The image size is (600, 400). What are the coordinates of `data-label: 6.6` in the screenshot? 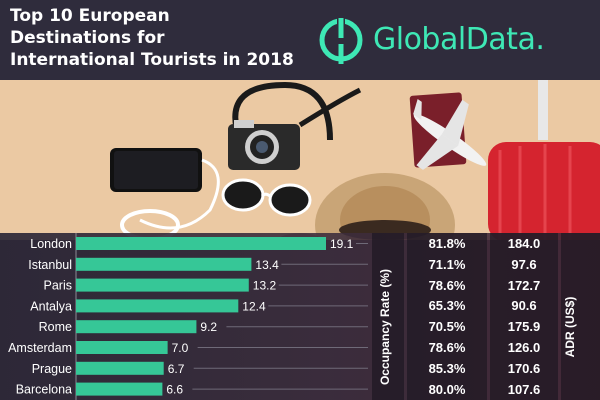 It's located at (174, 390).